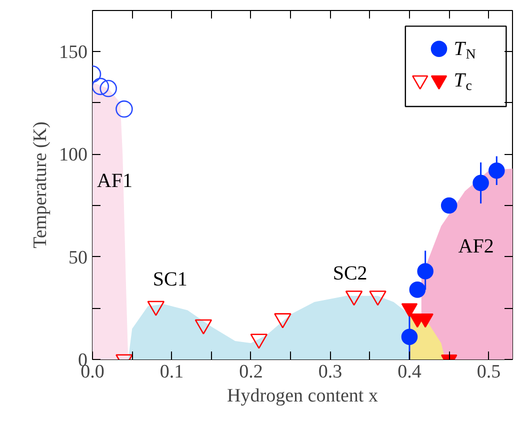 The width and height of the screenshot is (519, 428). What do you see at coordinates (73, 53) in the screenshot?
I see `y-tick-label: 150` at bounding box center [73, 53].